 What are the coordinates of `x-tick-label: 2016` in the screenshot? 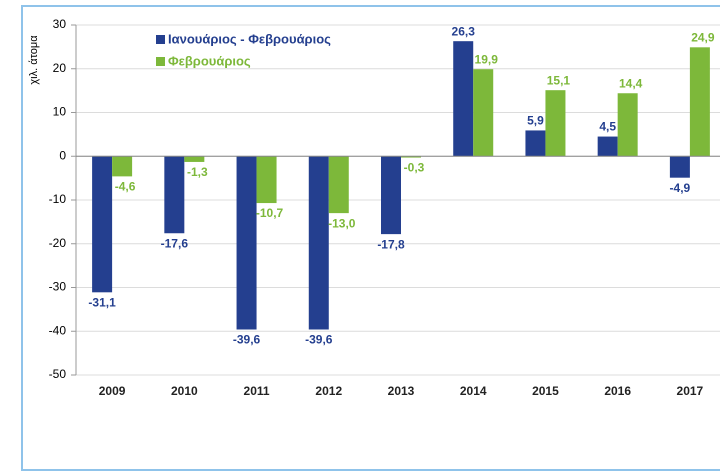 It's located at (617, 391).